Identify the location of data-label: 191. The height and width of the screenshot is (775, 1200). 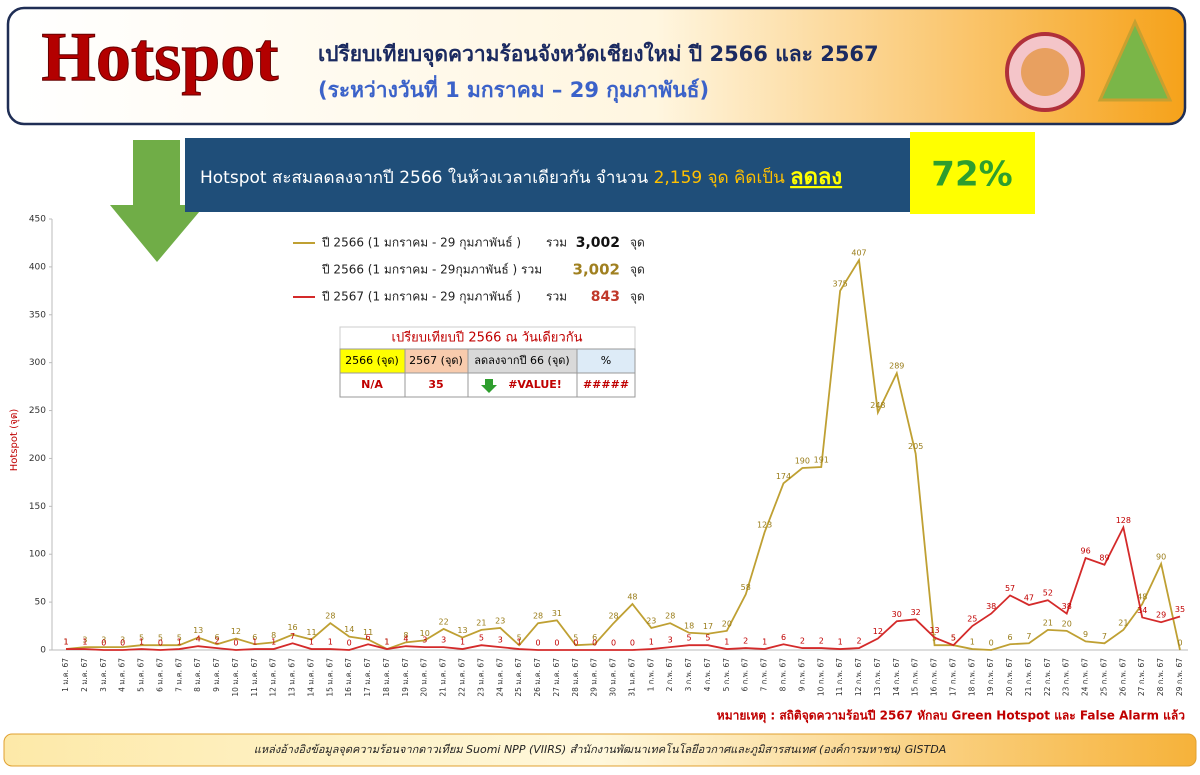
(821, 460).